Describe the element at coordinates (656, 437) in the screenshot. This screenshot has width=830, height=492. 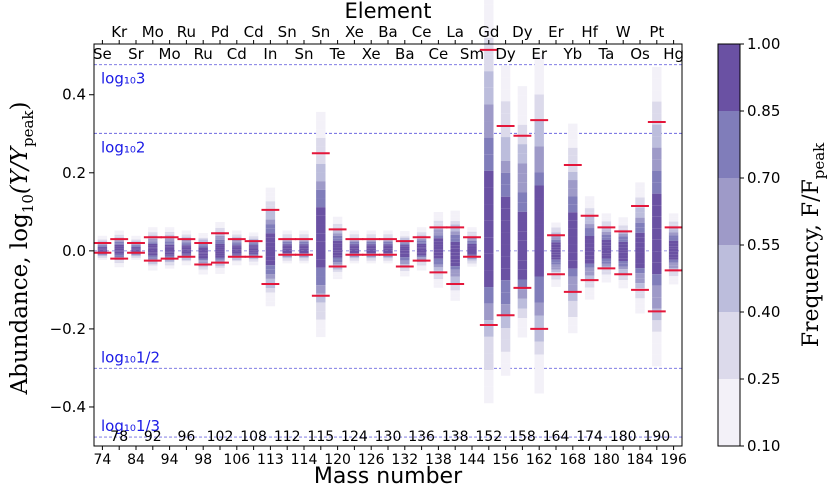
I see `mass-label: 190` at that location.